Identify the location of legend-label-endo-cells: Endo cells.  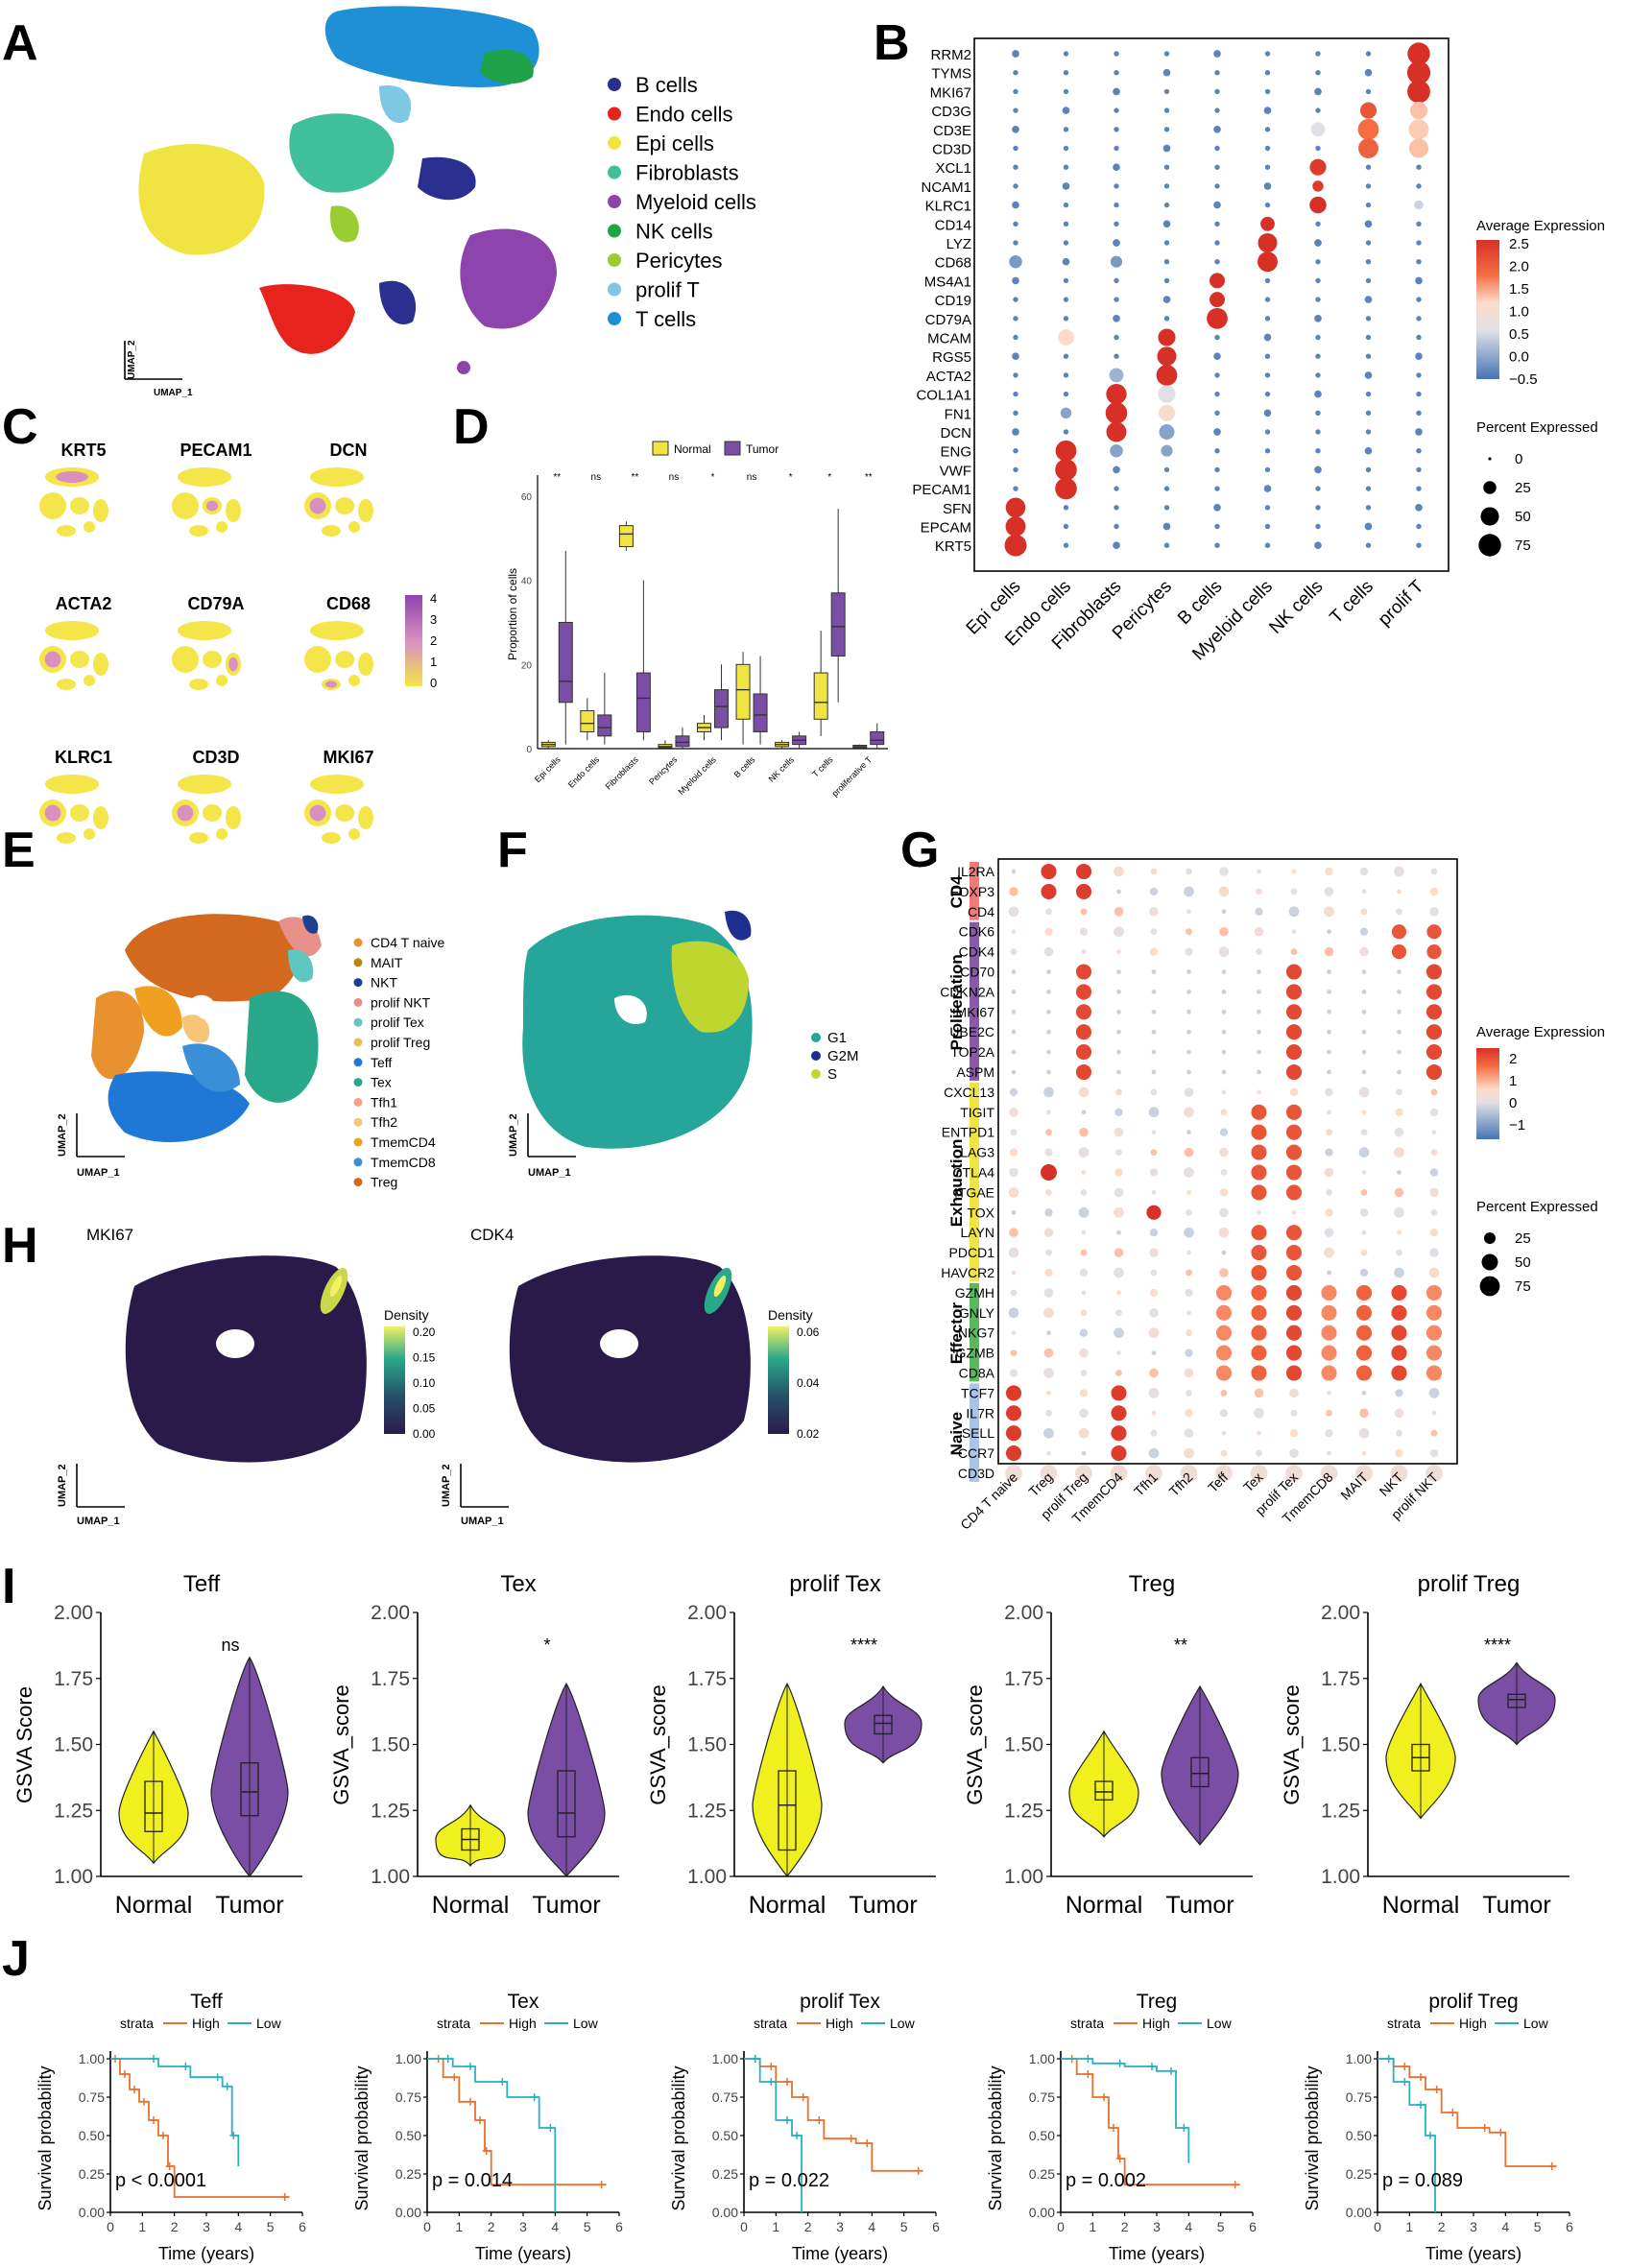
(684, 115).